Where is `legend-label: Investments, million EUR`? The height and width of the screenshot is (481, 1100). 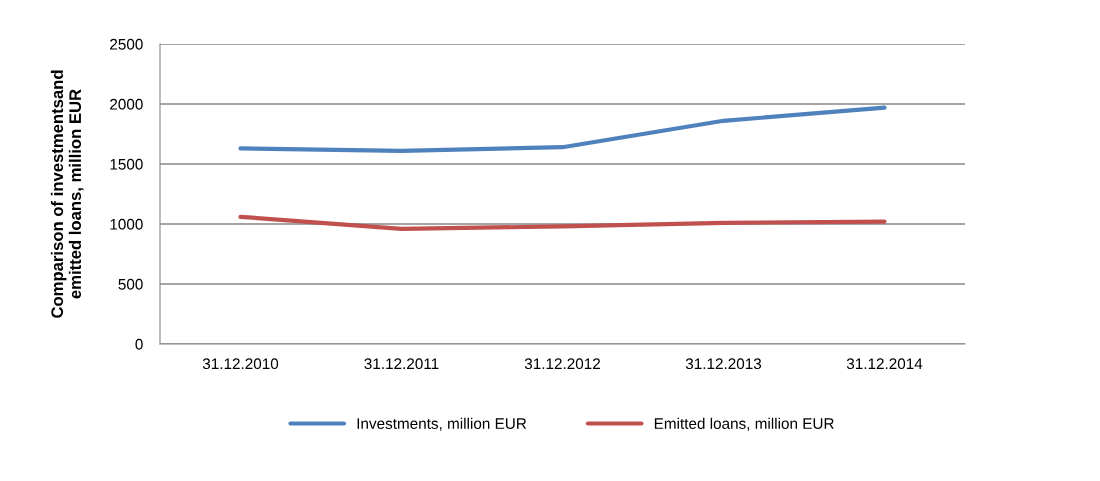
legend-label: Investments, million EUR is located at coordinates (442, 424).